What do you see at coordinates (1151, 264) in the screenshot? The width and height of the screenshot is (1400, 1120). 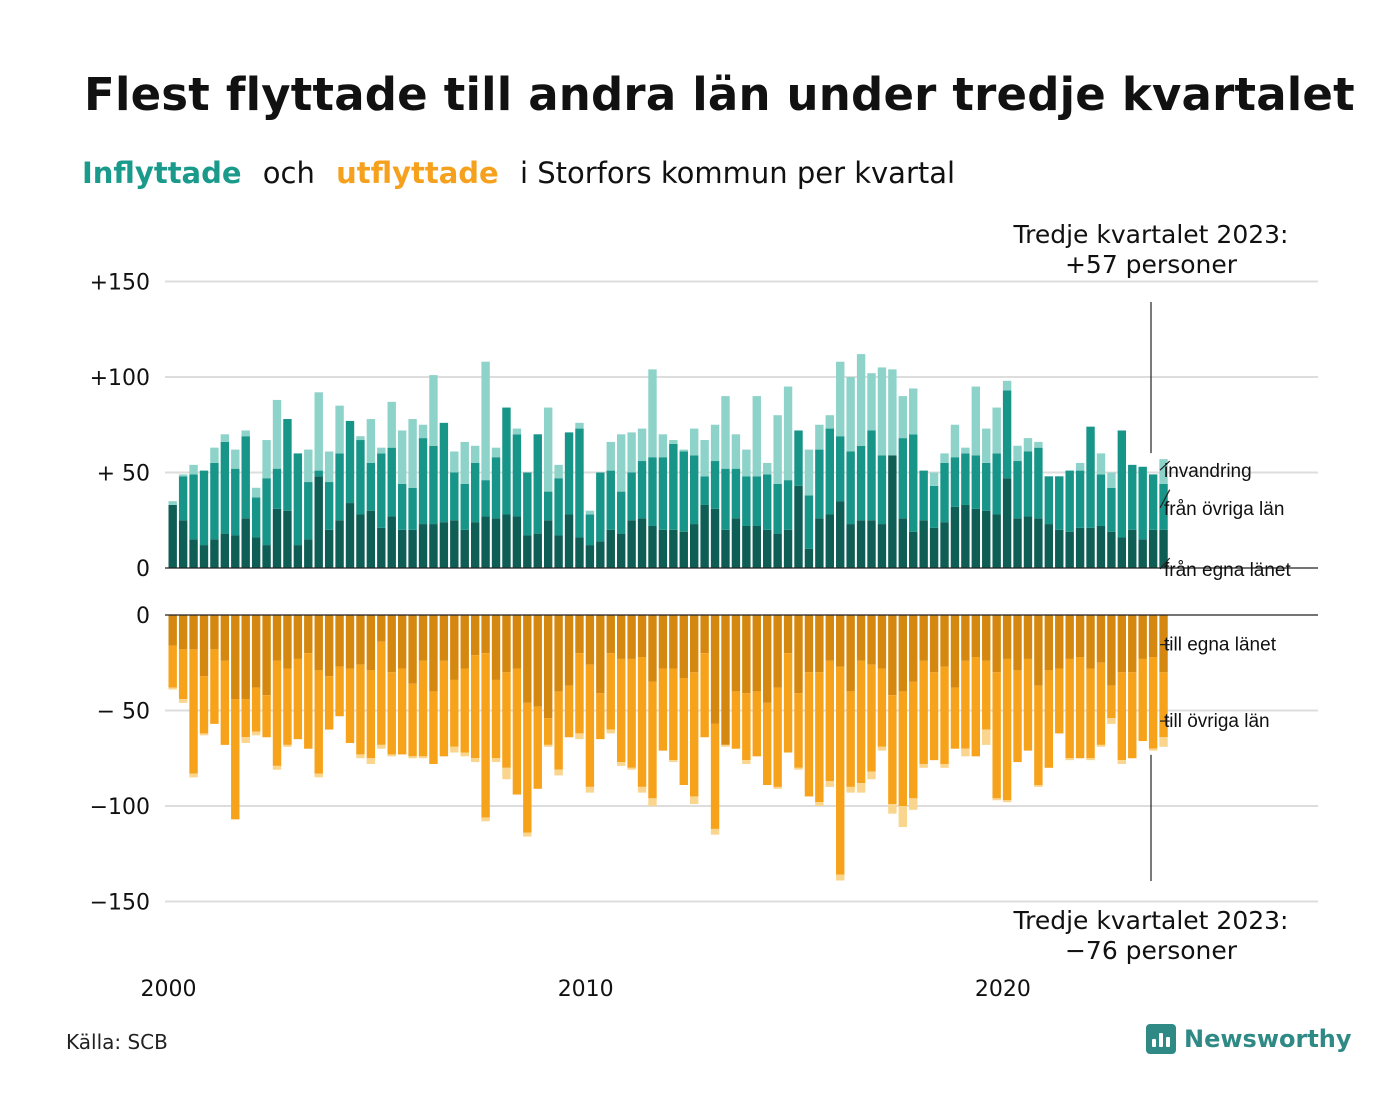 I see `annotation-top-text: +57 personer` at bounding box center [1151, 264].